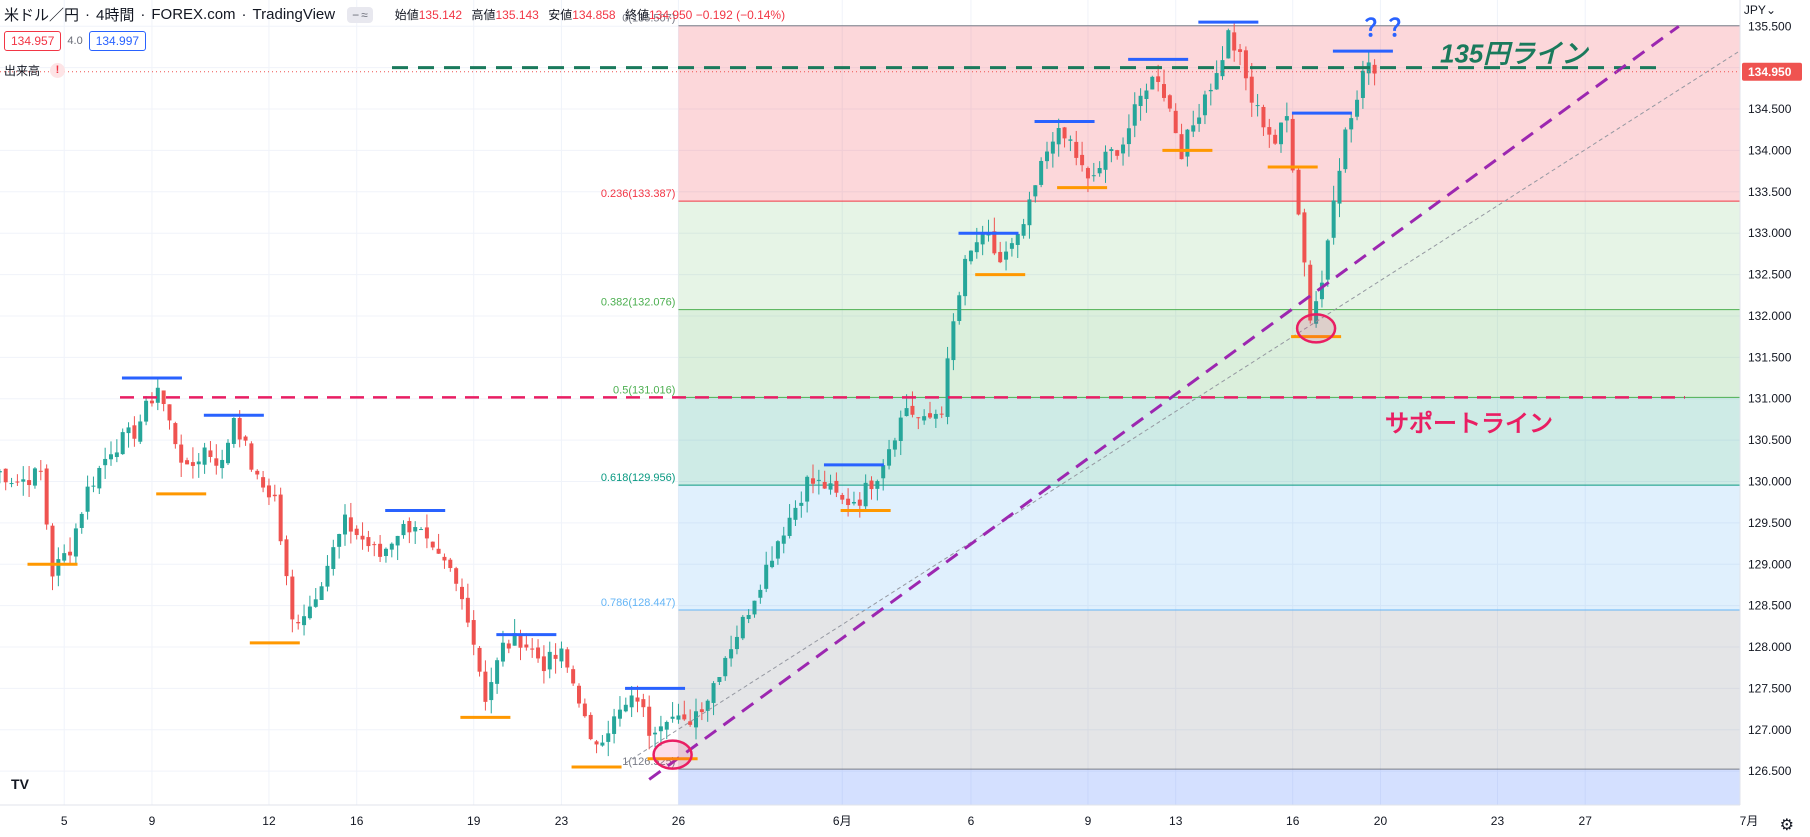 This screenshot has width=1810, height=837. Describe the element at coordinates (1389, 28) in the screenshot. I see `question-marks: ？？` at that location.